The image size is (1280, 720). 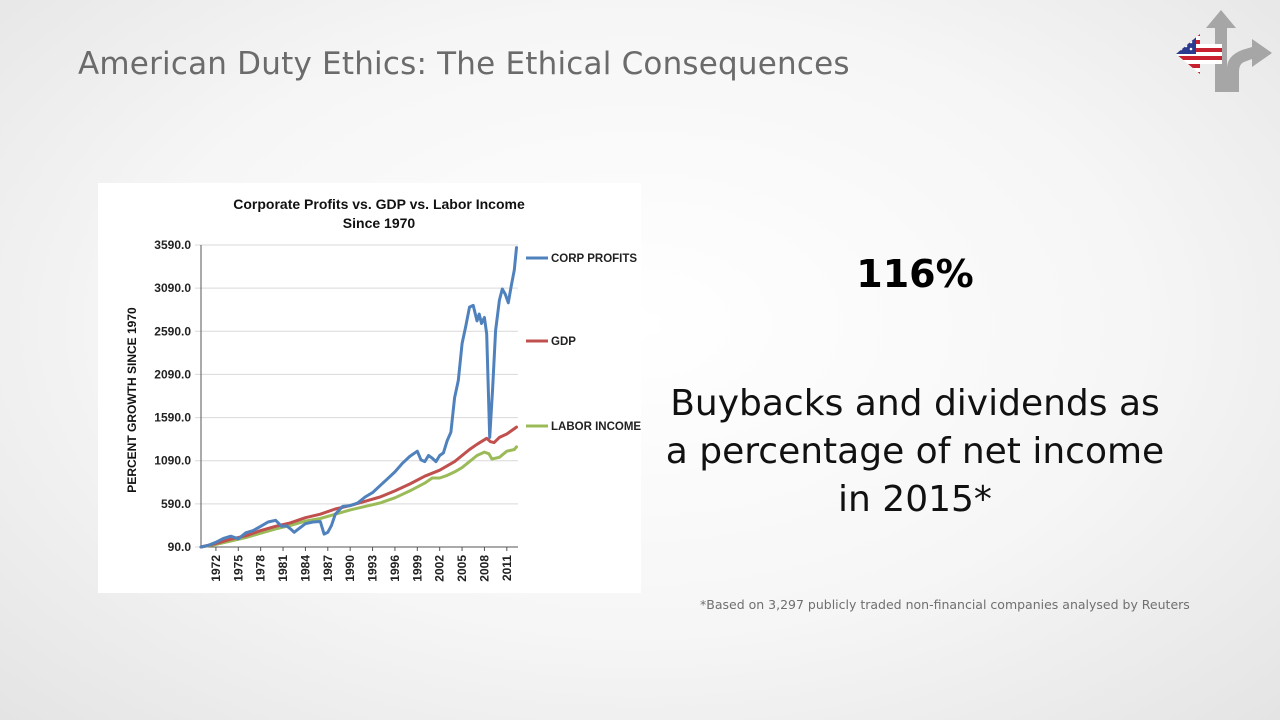 I want to click on x-tick-label: 2011, so click(x=507, y=568).